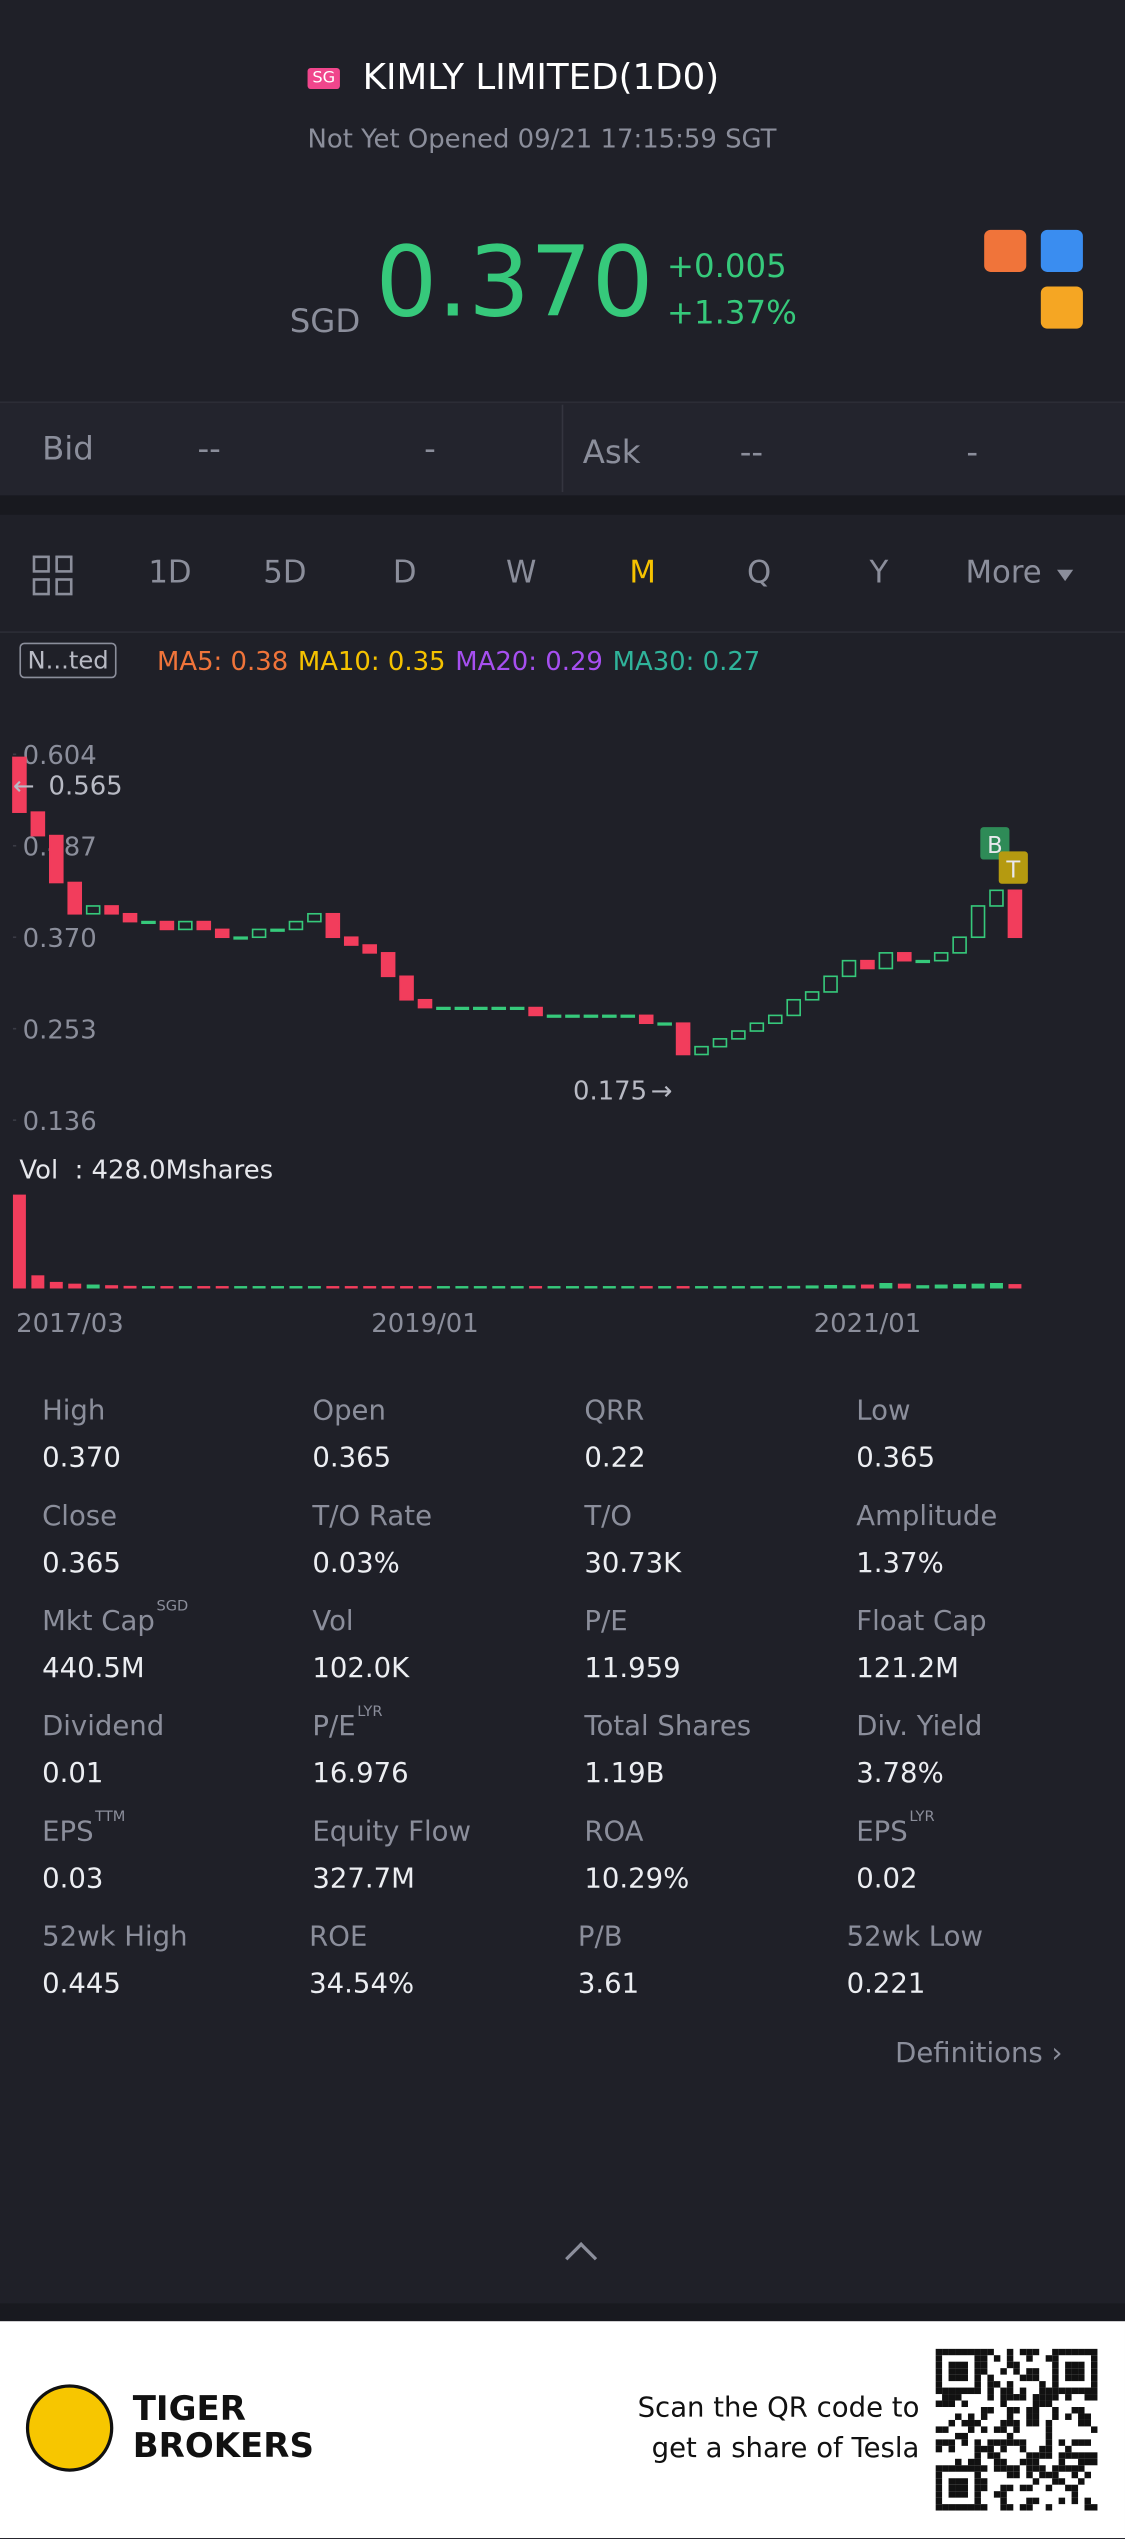  What do you see at coordinates (404, 573) in the screenshot?
I see `period-tab: D` at bounding box center [404, 573].